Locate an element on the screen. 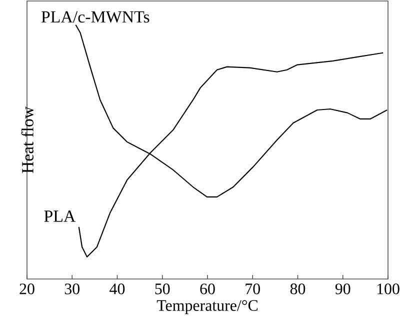  x-tick-label: 50 is located at coordinates (162, 289).